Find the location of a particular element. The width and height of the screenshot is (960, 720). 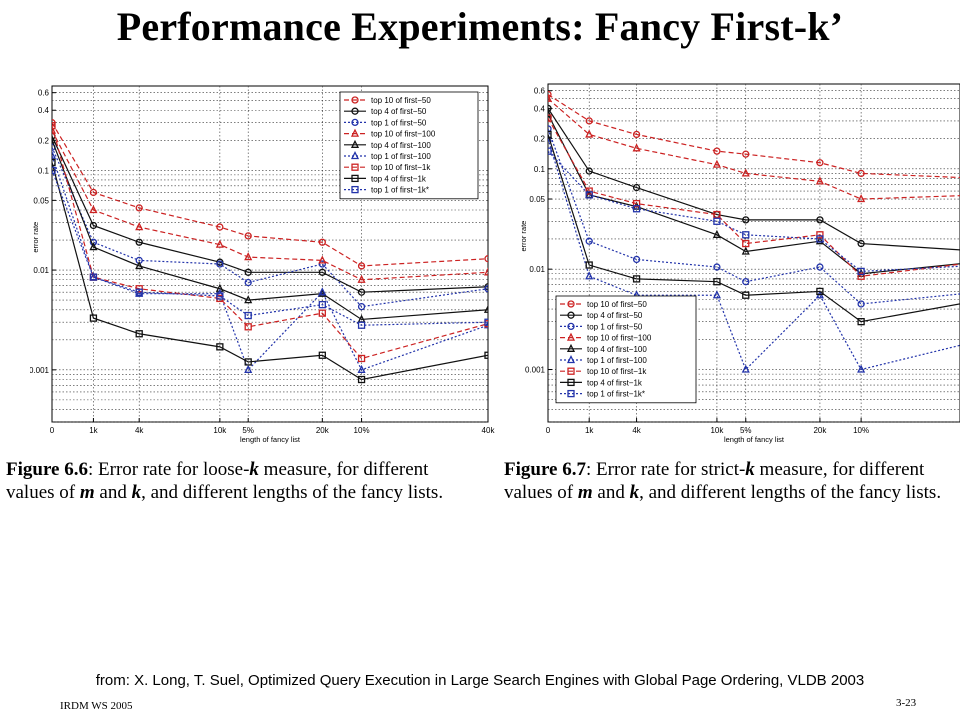

caption-text: values of is located at coordinates (43, 492).